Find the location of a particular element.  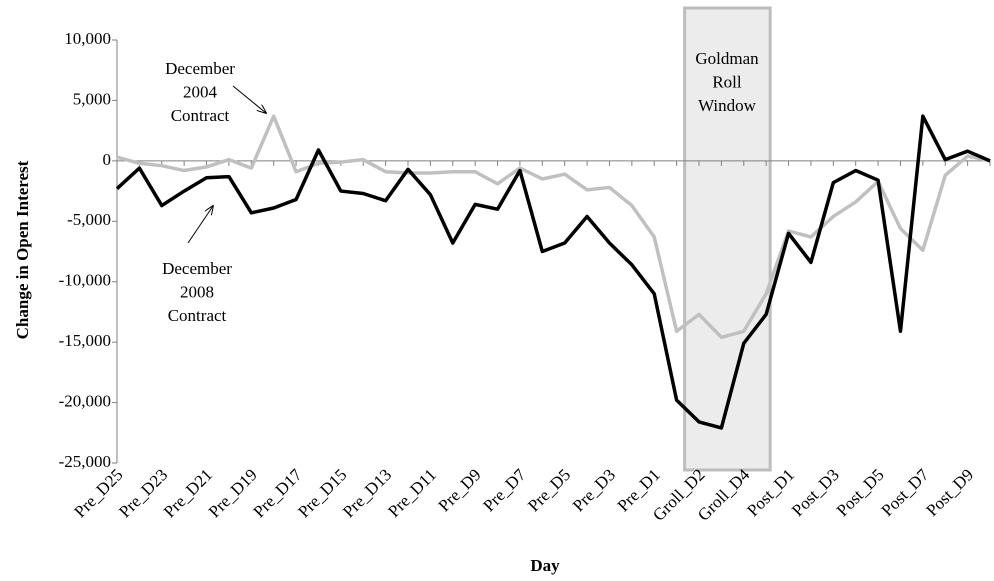

annotation: Window is located at coordinates (727, 105).